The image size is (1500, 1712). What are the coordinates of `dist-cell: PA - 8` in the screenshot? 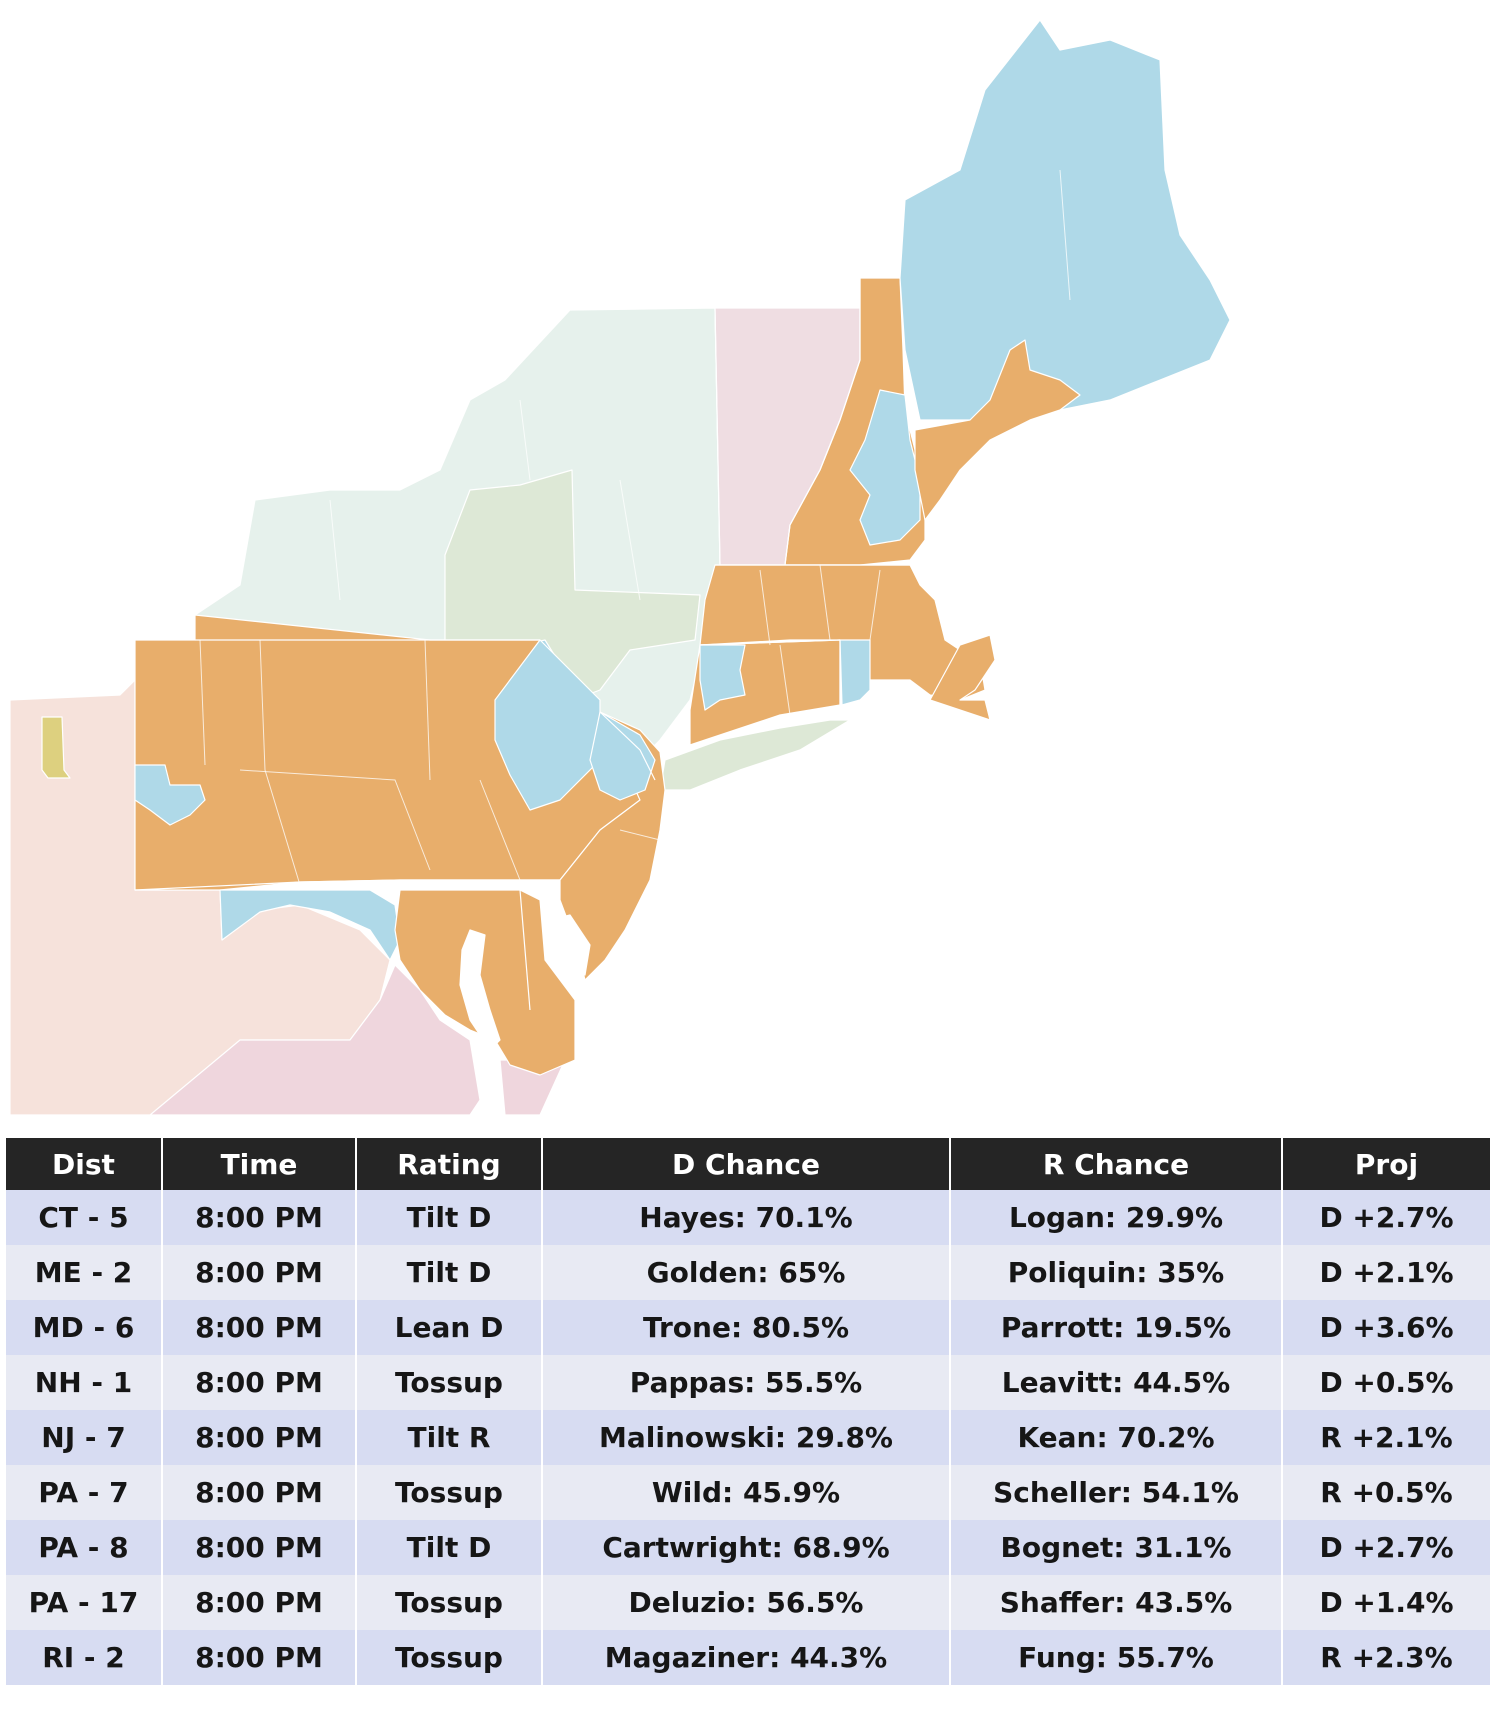 It's located at (84, 1547).